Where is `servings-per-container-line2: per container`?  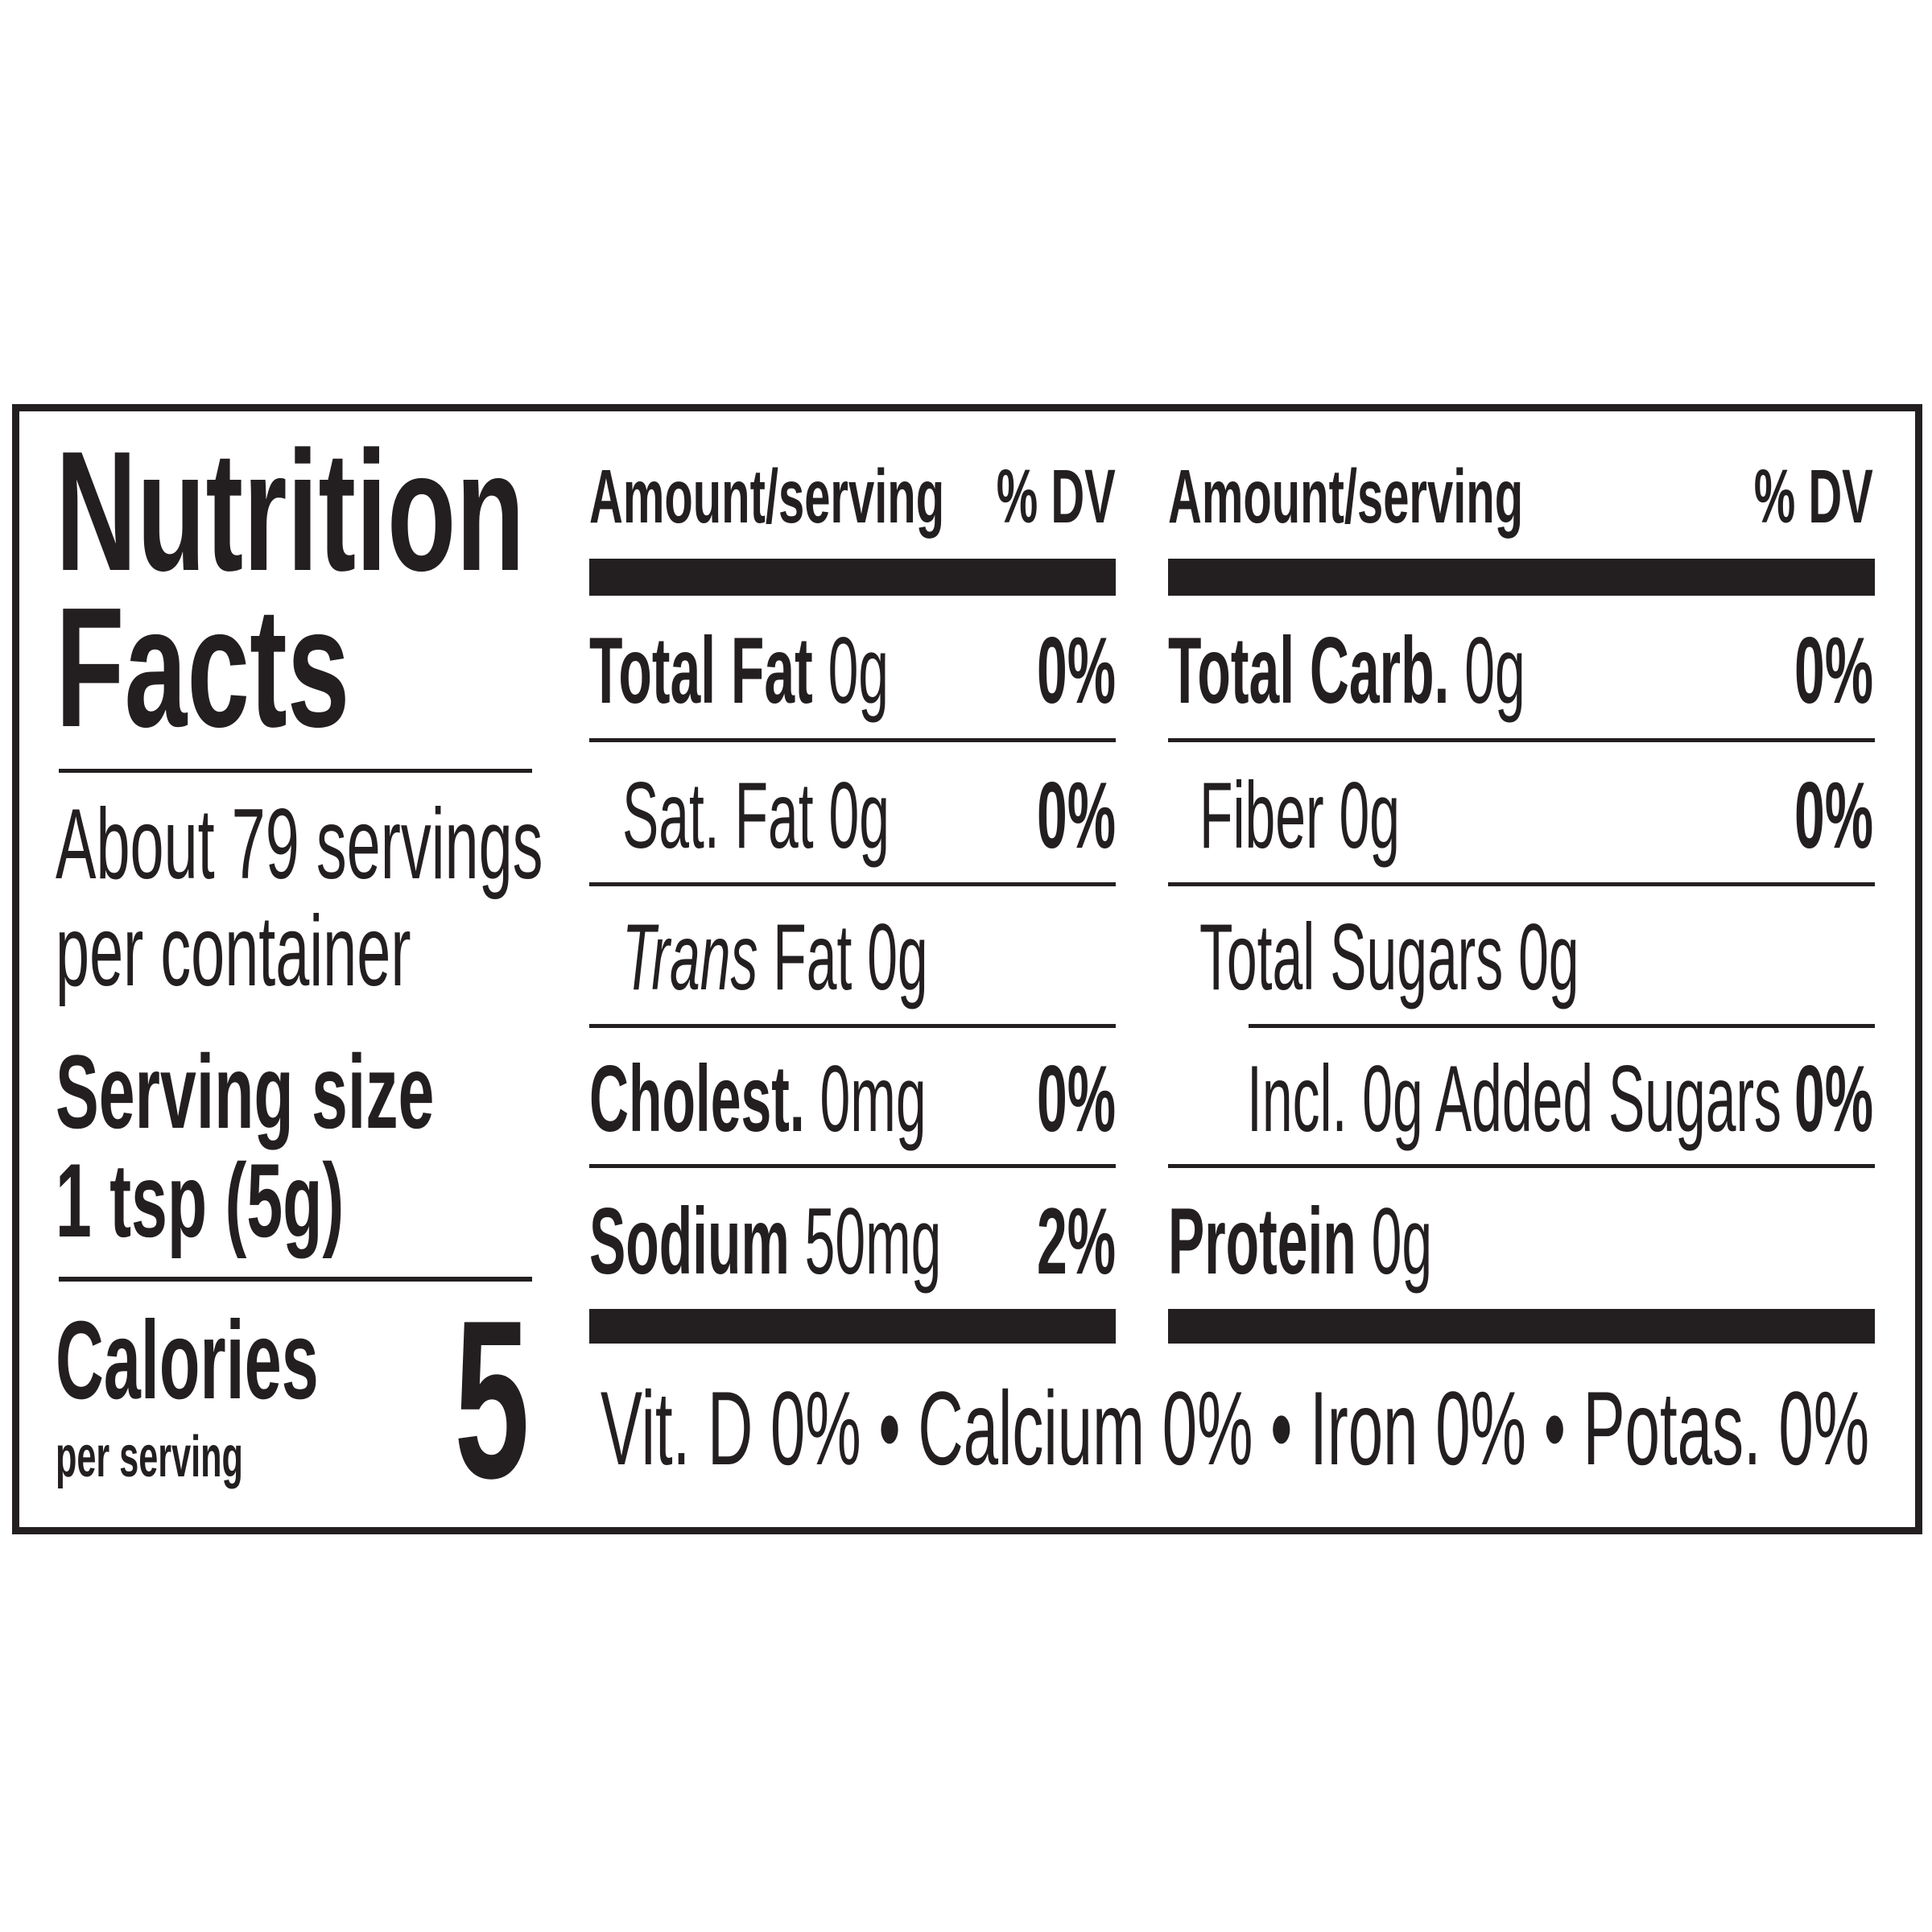
servings-per-container-line2: per container is located at coordinates (233, 951).